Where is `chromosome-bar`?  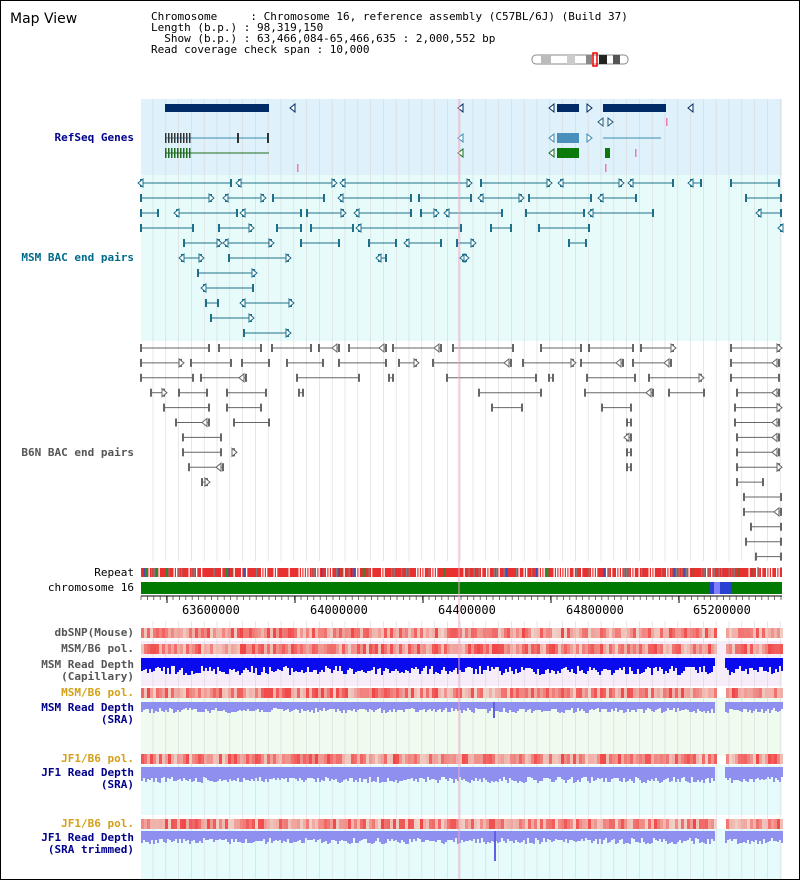
chromosome-bar is located at coordinates (461, 588).